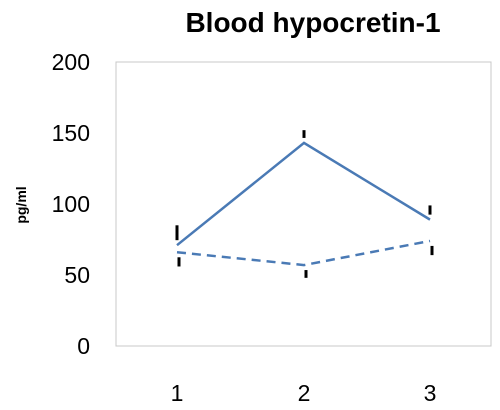 This screenshot has height=410, width=500. I want to click on y-tick-label: 100, so click(71, 204).